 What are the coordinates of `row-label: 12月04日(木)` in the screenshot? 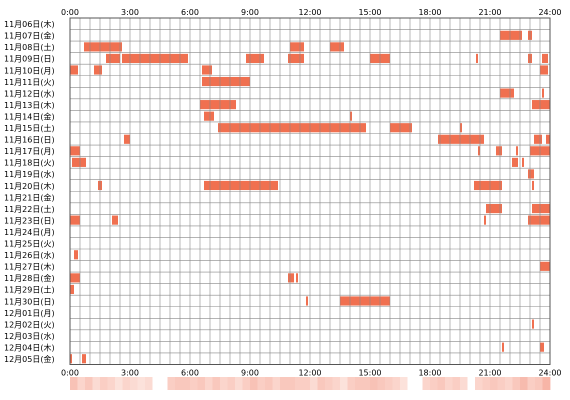 It's located at (29, 347).